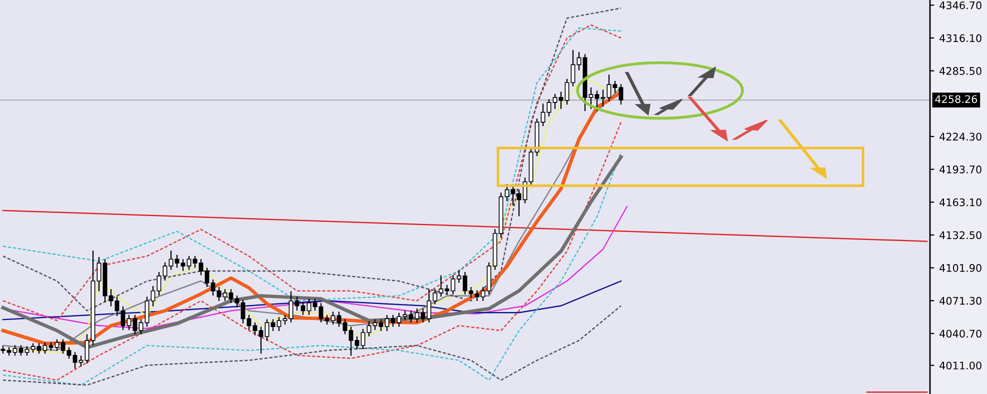  I want to click on y-tick-label: 4040.70, so click(961, 334).